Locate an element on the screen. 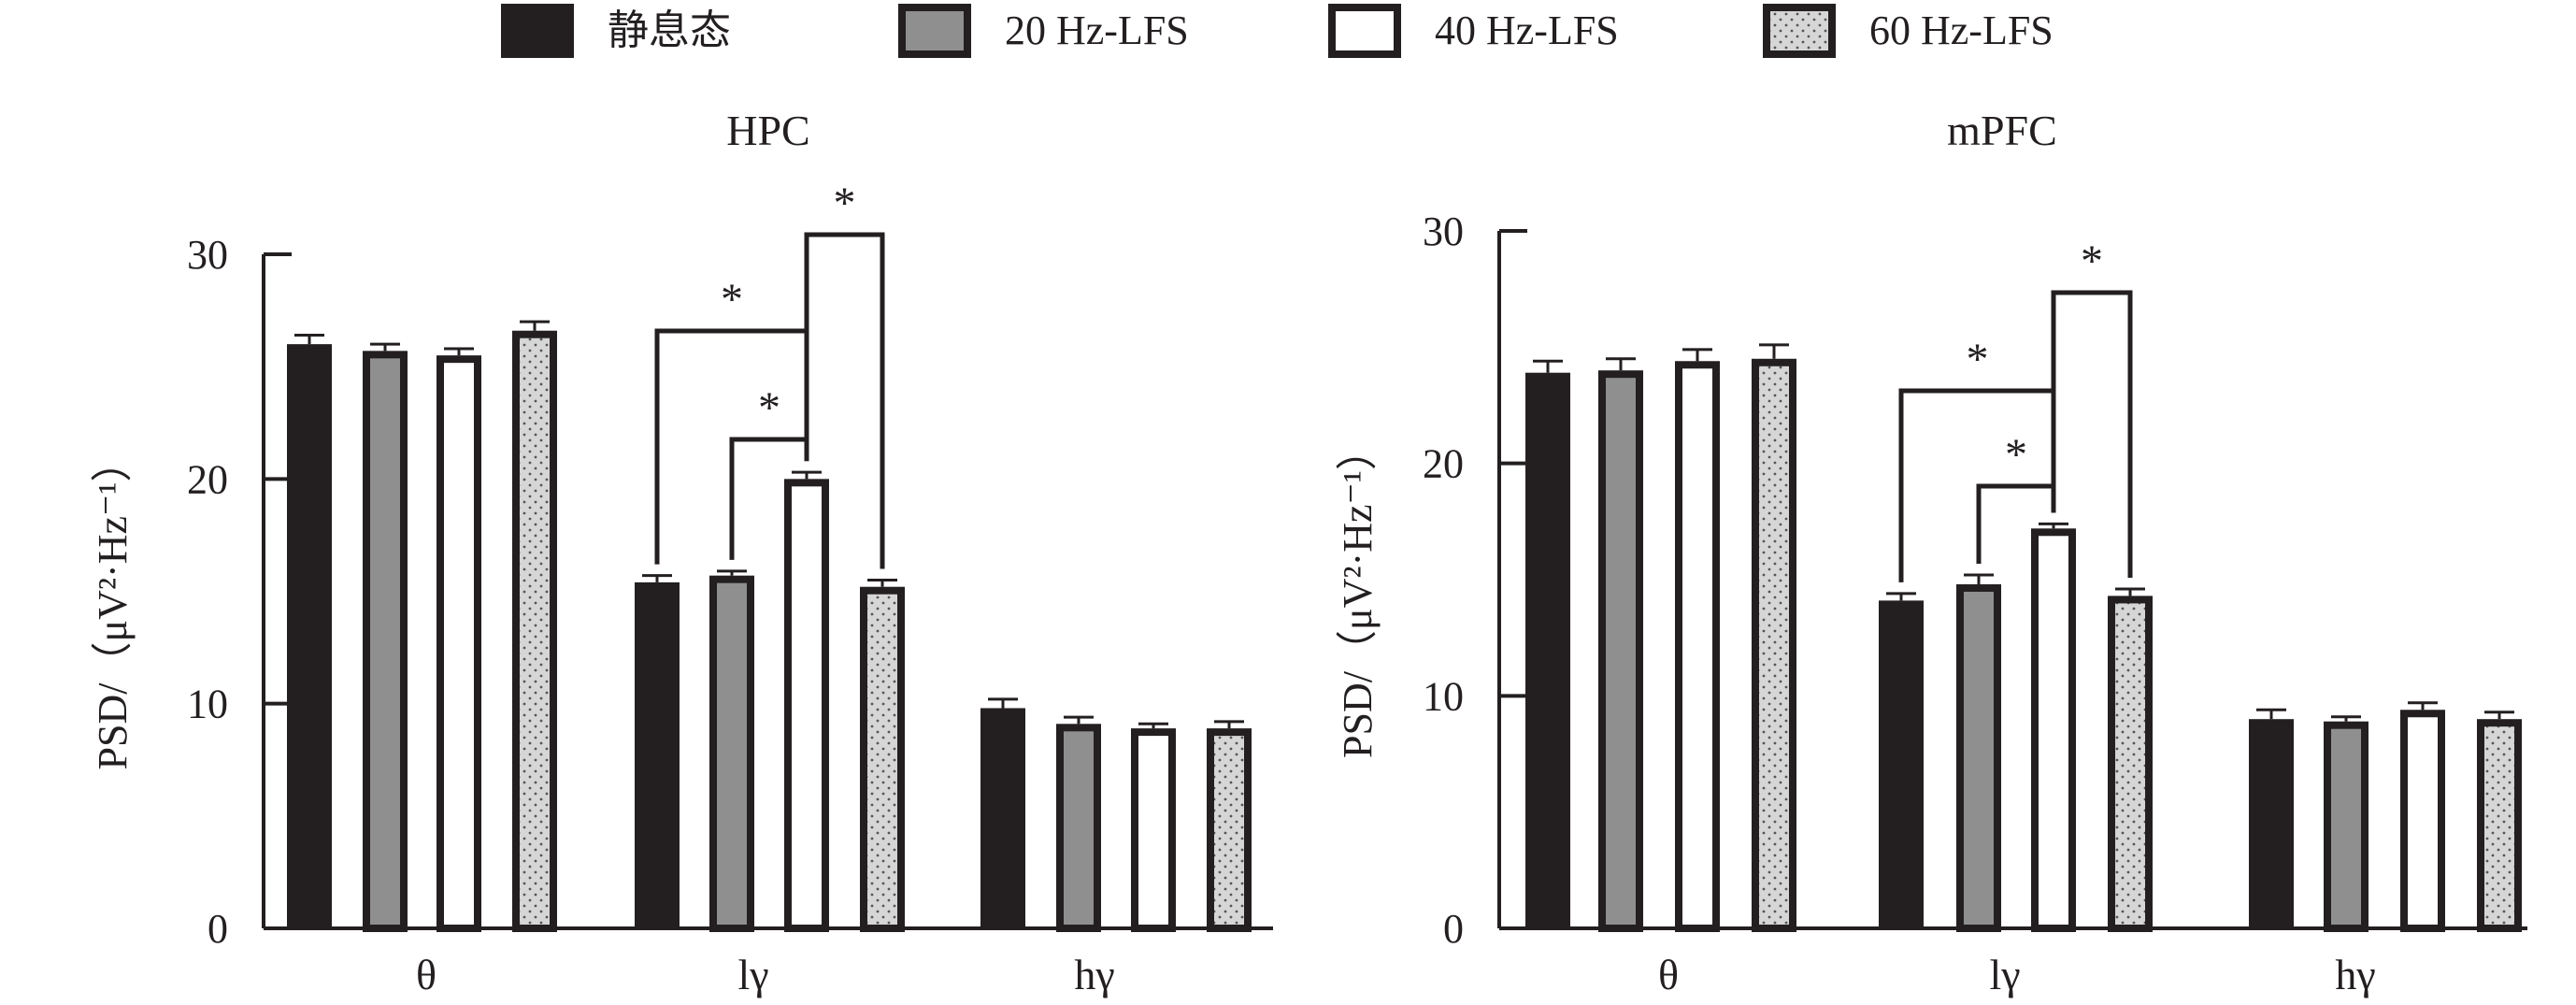 This screenshot has width=2576, height=1005. legend-item: 20 Hz-LFS is located at coordinates (1043, 31).